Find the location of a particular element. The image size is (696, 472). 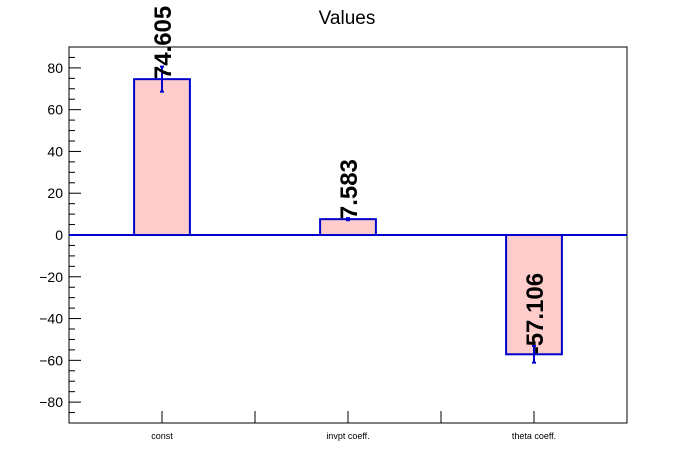

value-label: 74.605 is located at coordinates (163, 42).